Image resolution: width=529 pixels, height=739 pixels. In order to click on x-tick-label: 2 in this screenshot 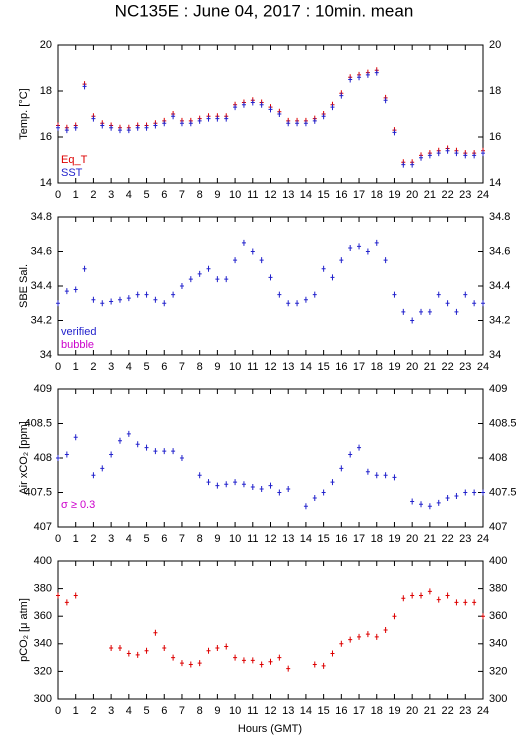, I will do `click(93, 711)`.